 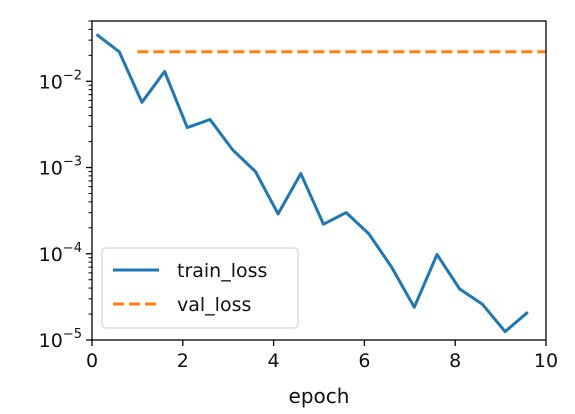 What do you see at coordinates (222, 271) in the screenshot?
I see `legend-label-train-loss: train_loss` at bounding box center [222, 271].